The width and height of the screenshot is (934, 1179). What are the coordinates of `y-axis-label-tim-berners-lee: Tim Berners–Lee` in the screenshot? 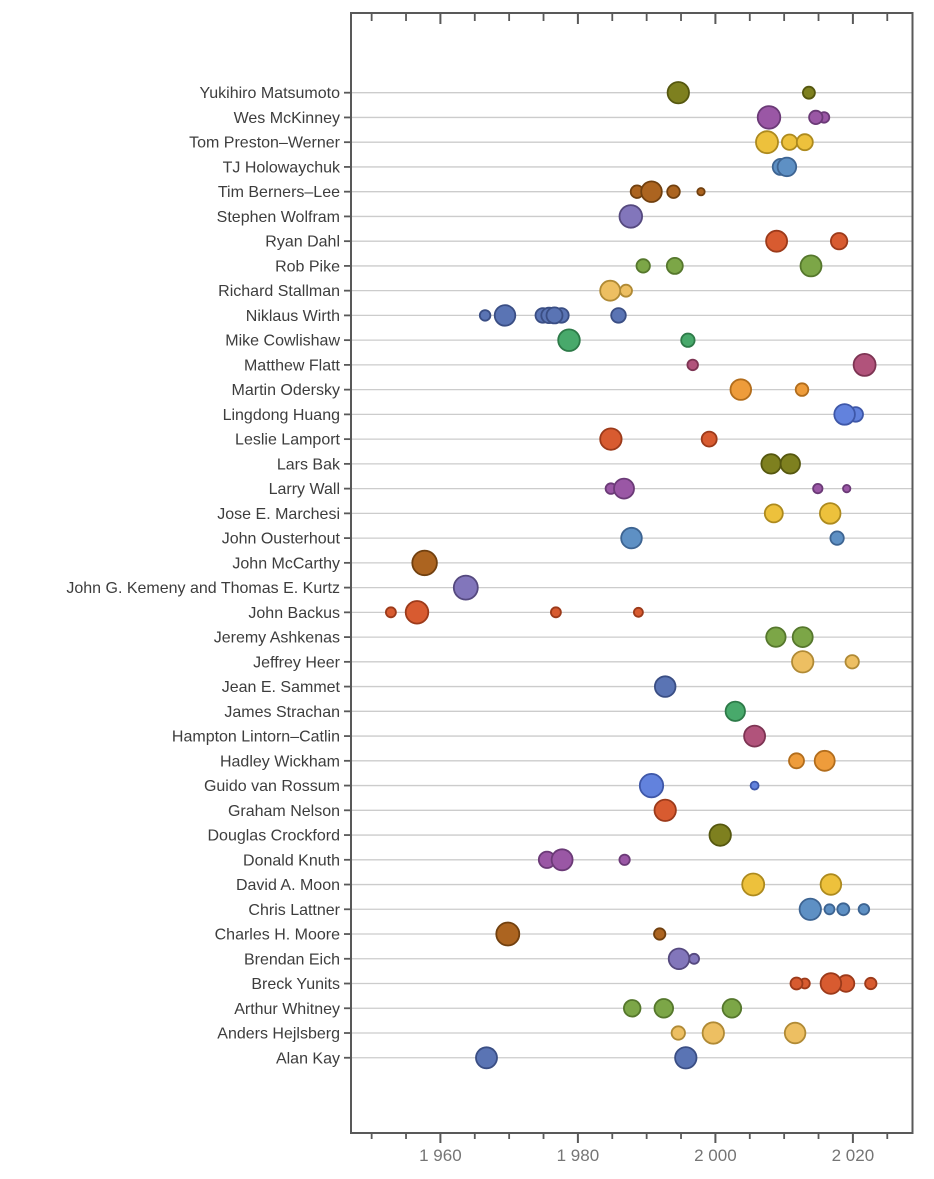 It's located at (279, 192).